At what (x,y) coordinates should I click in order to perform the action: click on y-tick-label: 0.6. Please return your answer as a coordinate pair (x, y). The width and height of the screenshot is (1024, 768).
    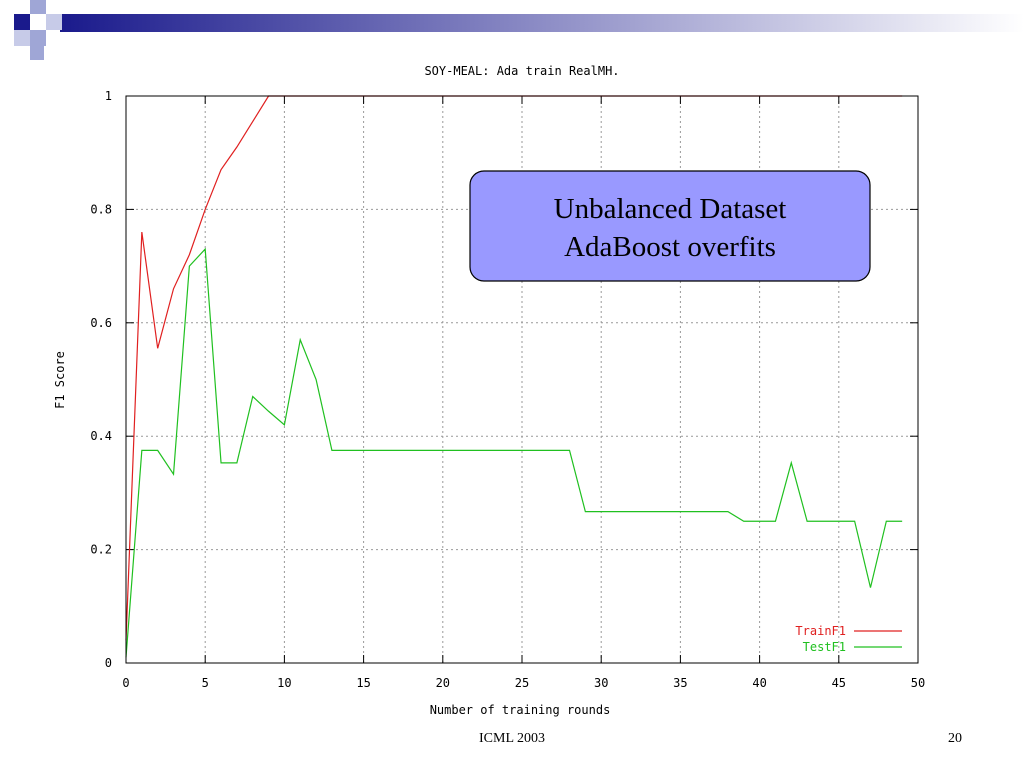
    Looking at the image, I should click on (101, 323).